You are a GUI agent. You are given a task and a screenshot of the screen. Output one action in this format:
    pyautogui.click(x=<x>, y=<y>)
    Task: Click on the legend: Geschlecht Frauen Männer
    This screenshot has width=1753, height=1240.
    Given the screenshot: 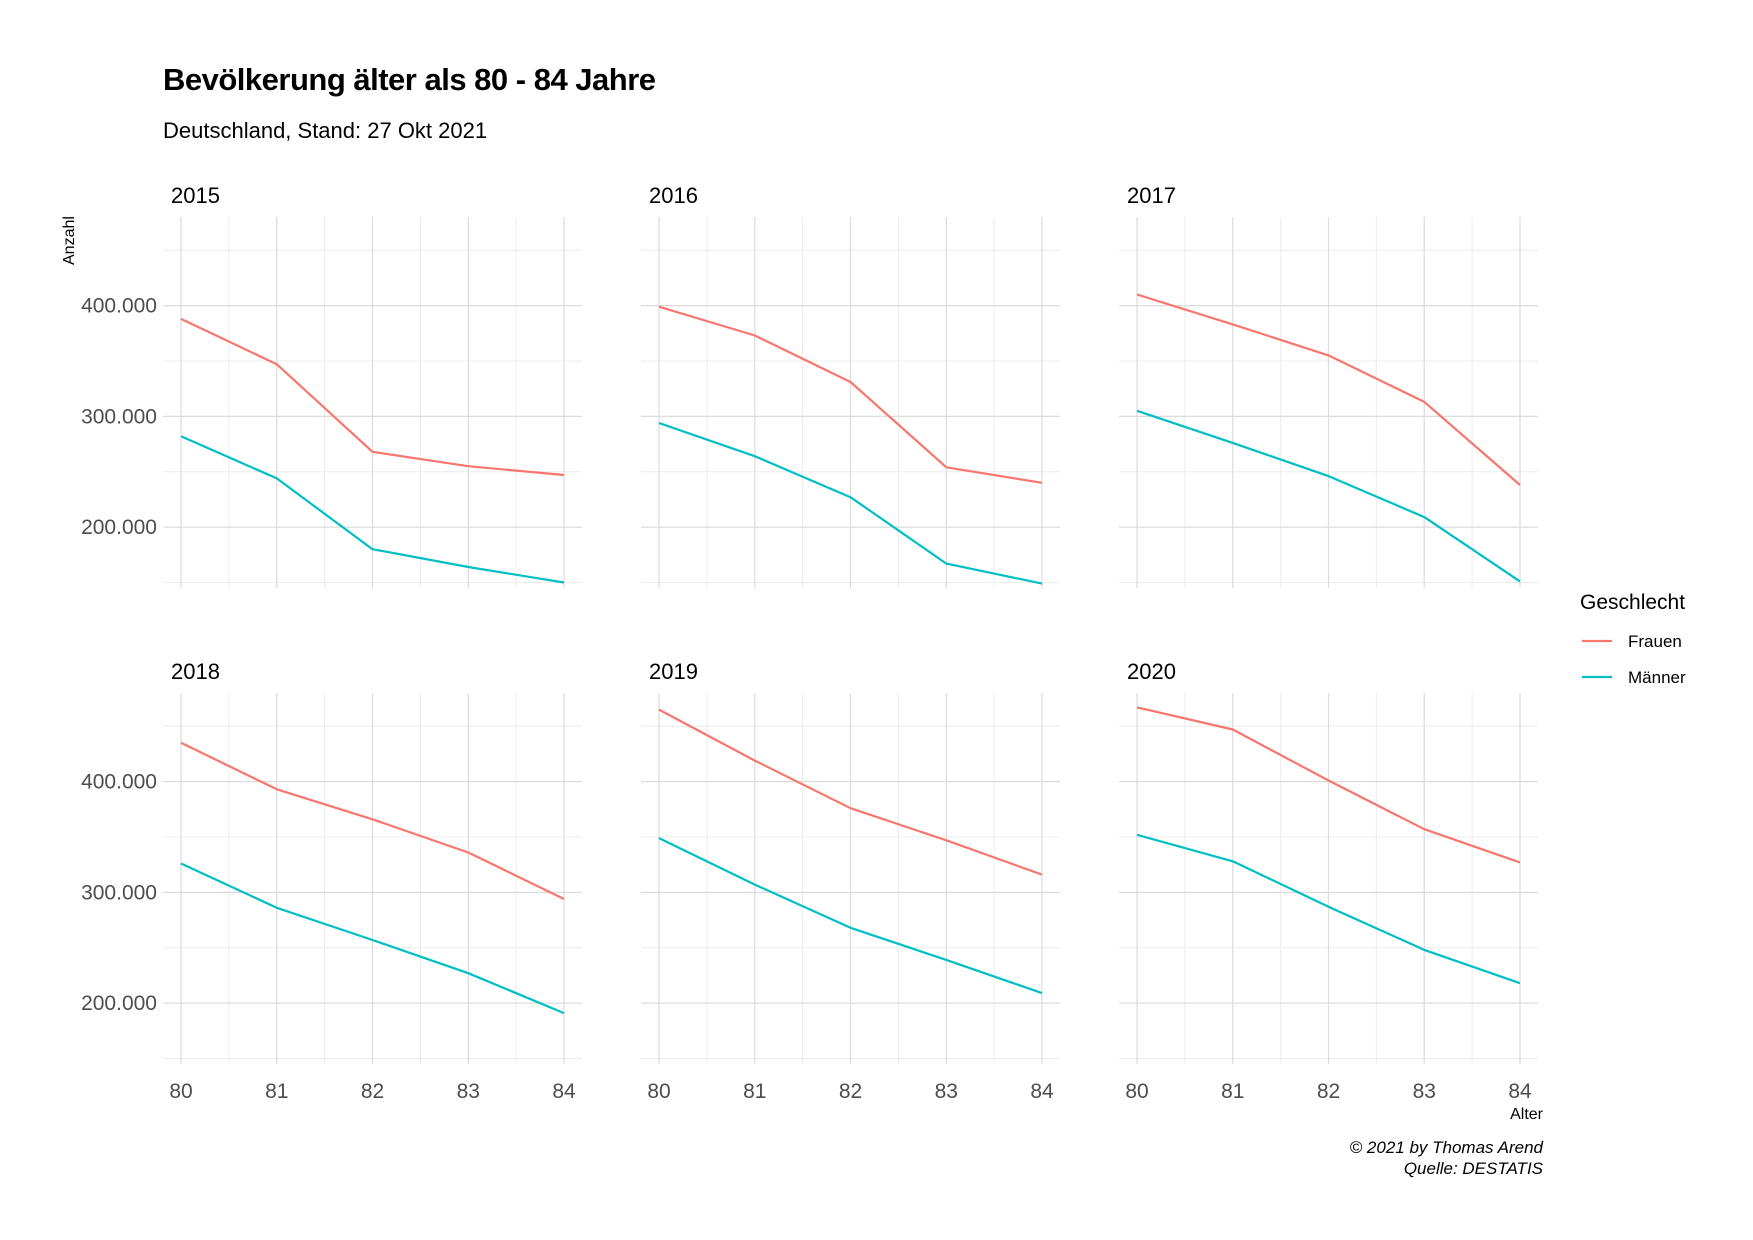 What is the action you would take?
    pyautogui.click(x=1633, y=639)
    